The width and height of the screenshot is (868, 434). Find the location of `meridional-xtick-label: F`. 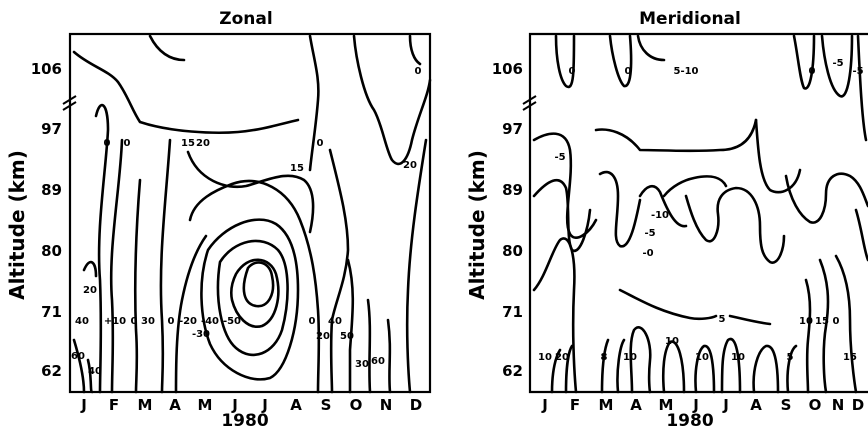

meridional-xtick-label: F is located at coordinates (575, 405).